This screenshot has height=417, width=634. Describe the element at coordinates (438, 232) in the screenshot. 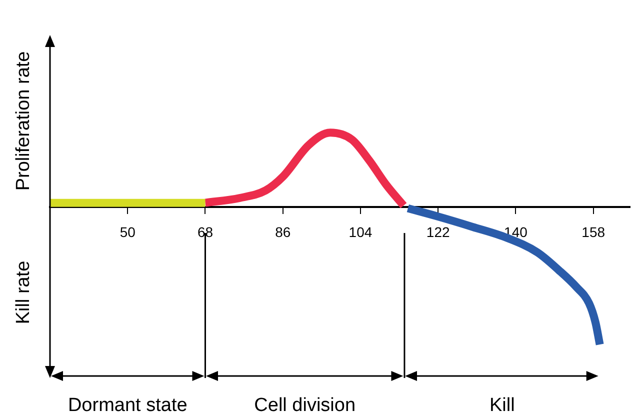

I see `x-tick-label: 122` at that location.